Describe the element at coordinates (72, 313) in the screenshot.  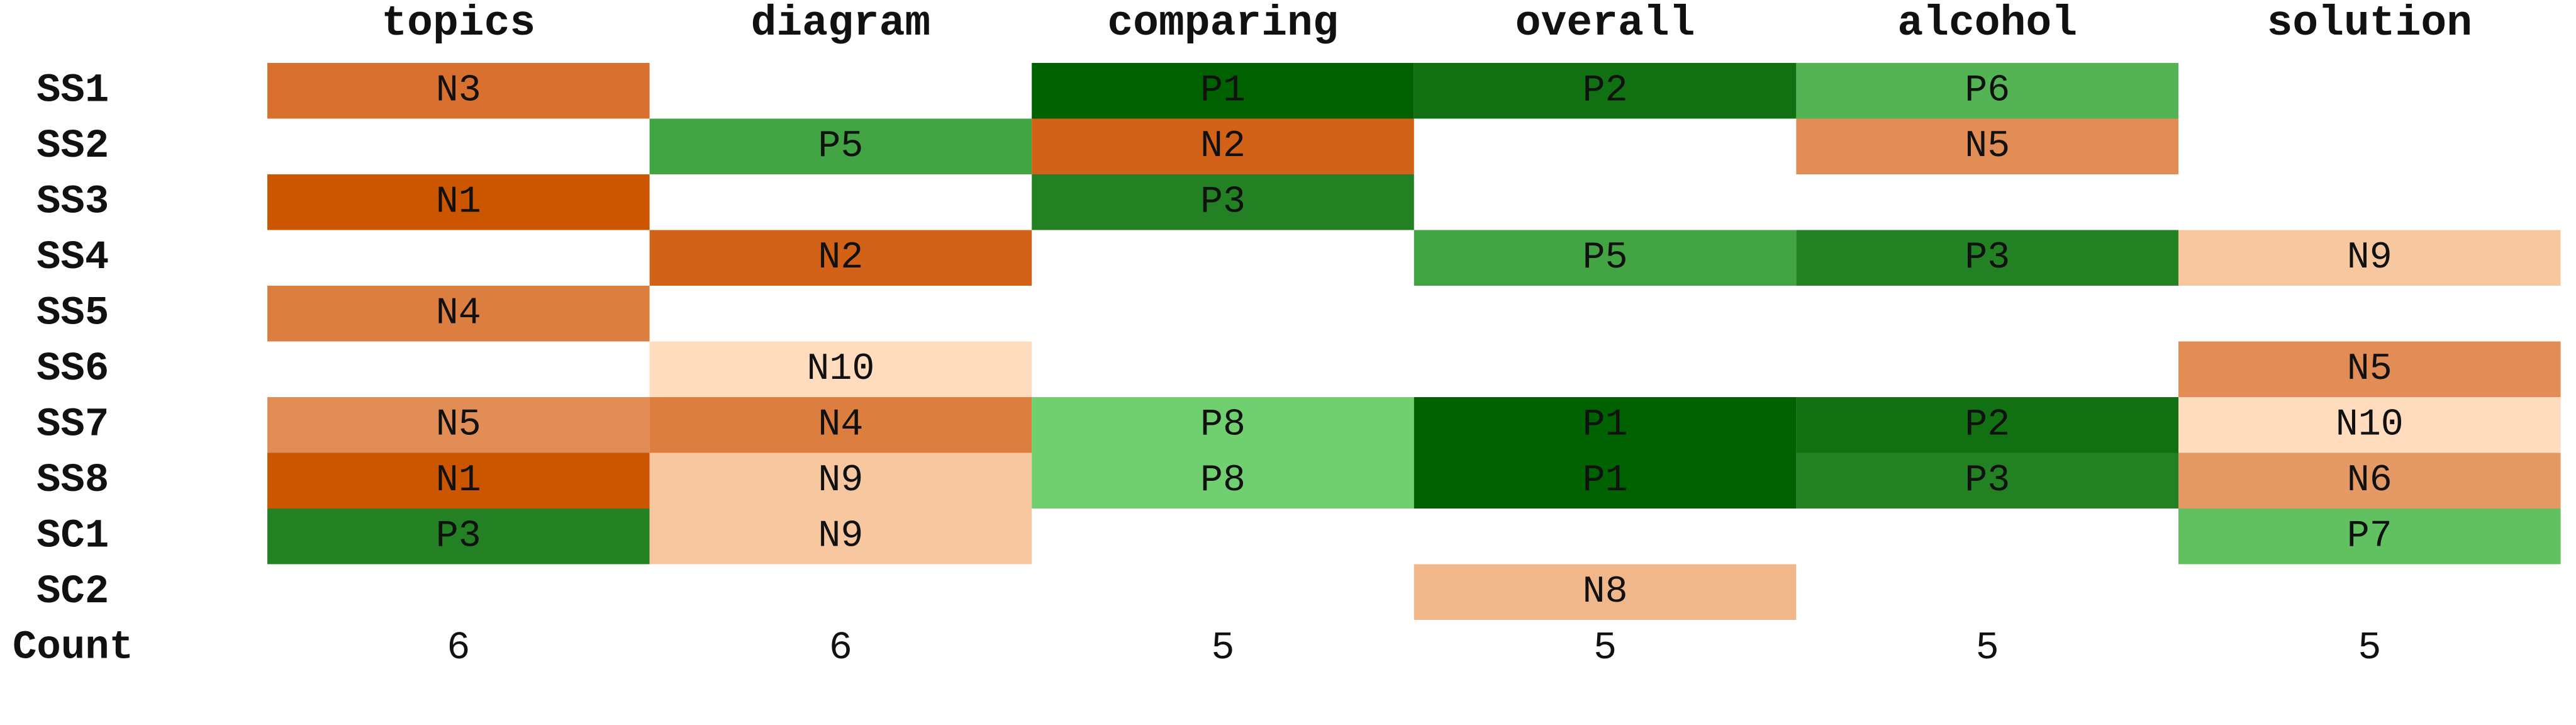
I see `row-label-ss5: SS5` at that location.